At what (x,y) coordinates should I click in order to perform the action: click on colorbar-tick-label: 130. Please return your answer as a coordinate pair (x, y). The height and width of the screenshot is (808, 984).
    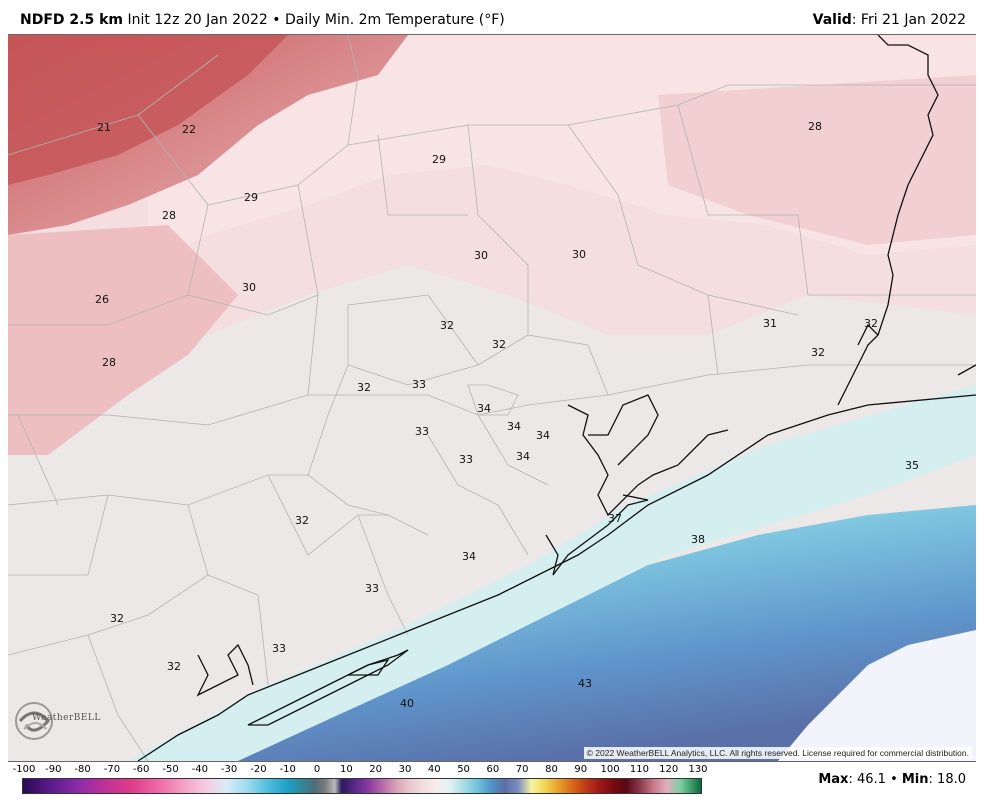
    Looking at the image, I should click on (698, 769).